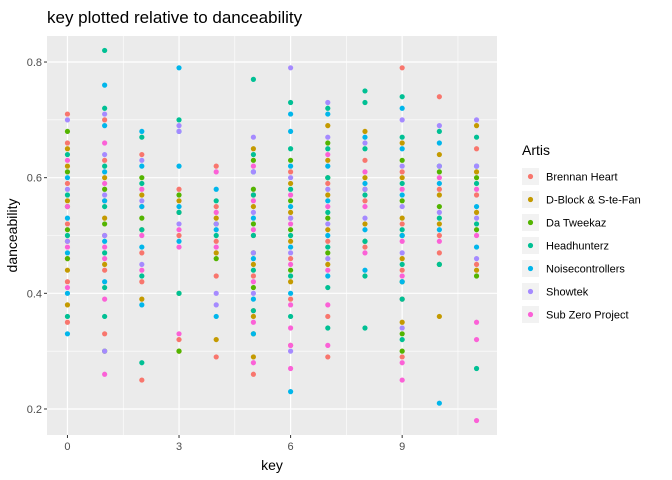  What do you see at coordinates (34, 63) in the screenshot?
I see `y-tick-label: 0.8` at bounding box center [34, 63].